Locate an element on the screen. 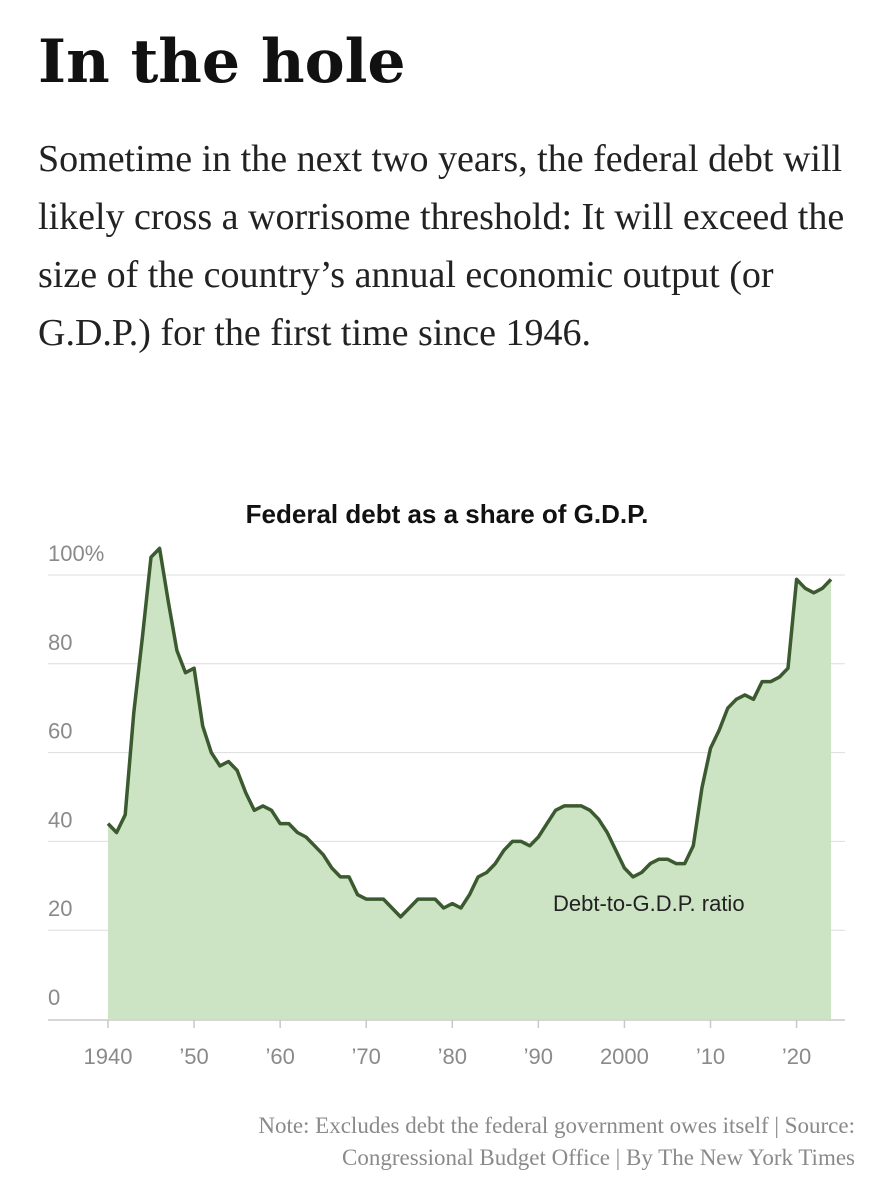 Image resolution: width=895 pixels, height=1200 pixels. x-tick-label: ’20 is located at coordinates (796, 1056).